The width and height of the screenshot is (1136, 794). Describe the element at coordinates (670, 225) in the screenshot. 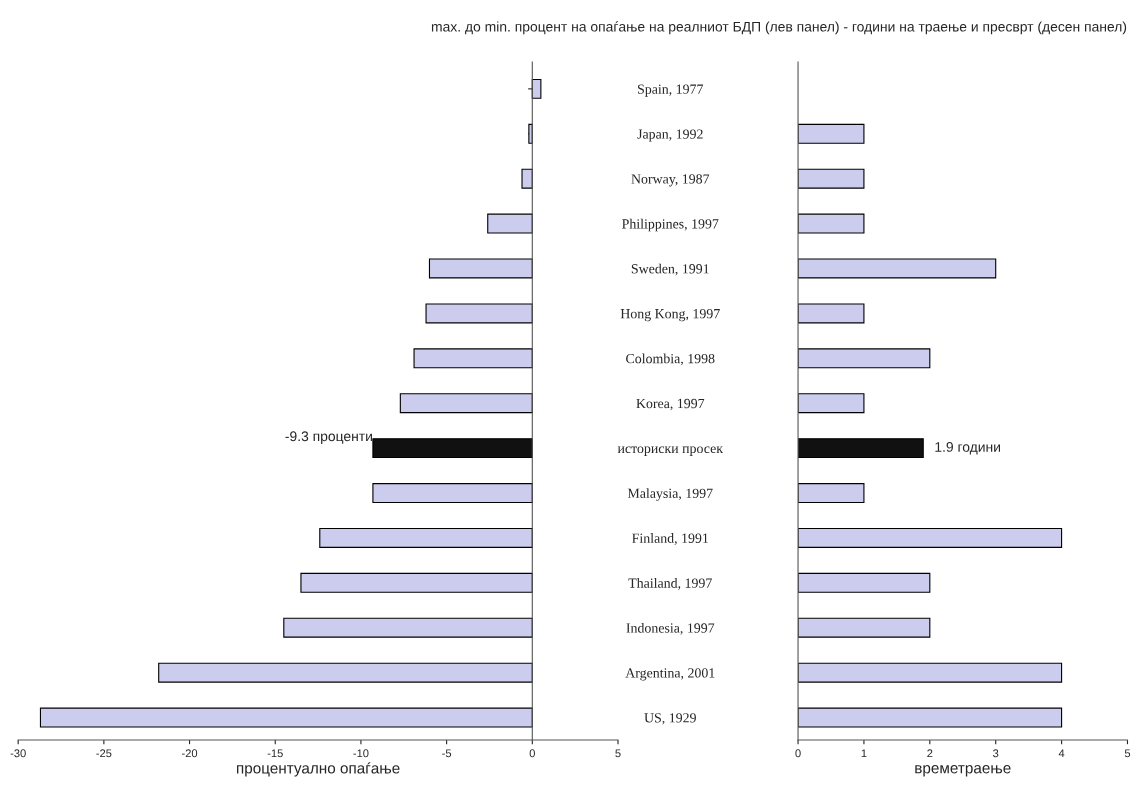

I see `y-tick-label: Philippines, 1997` at that location.